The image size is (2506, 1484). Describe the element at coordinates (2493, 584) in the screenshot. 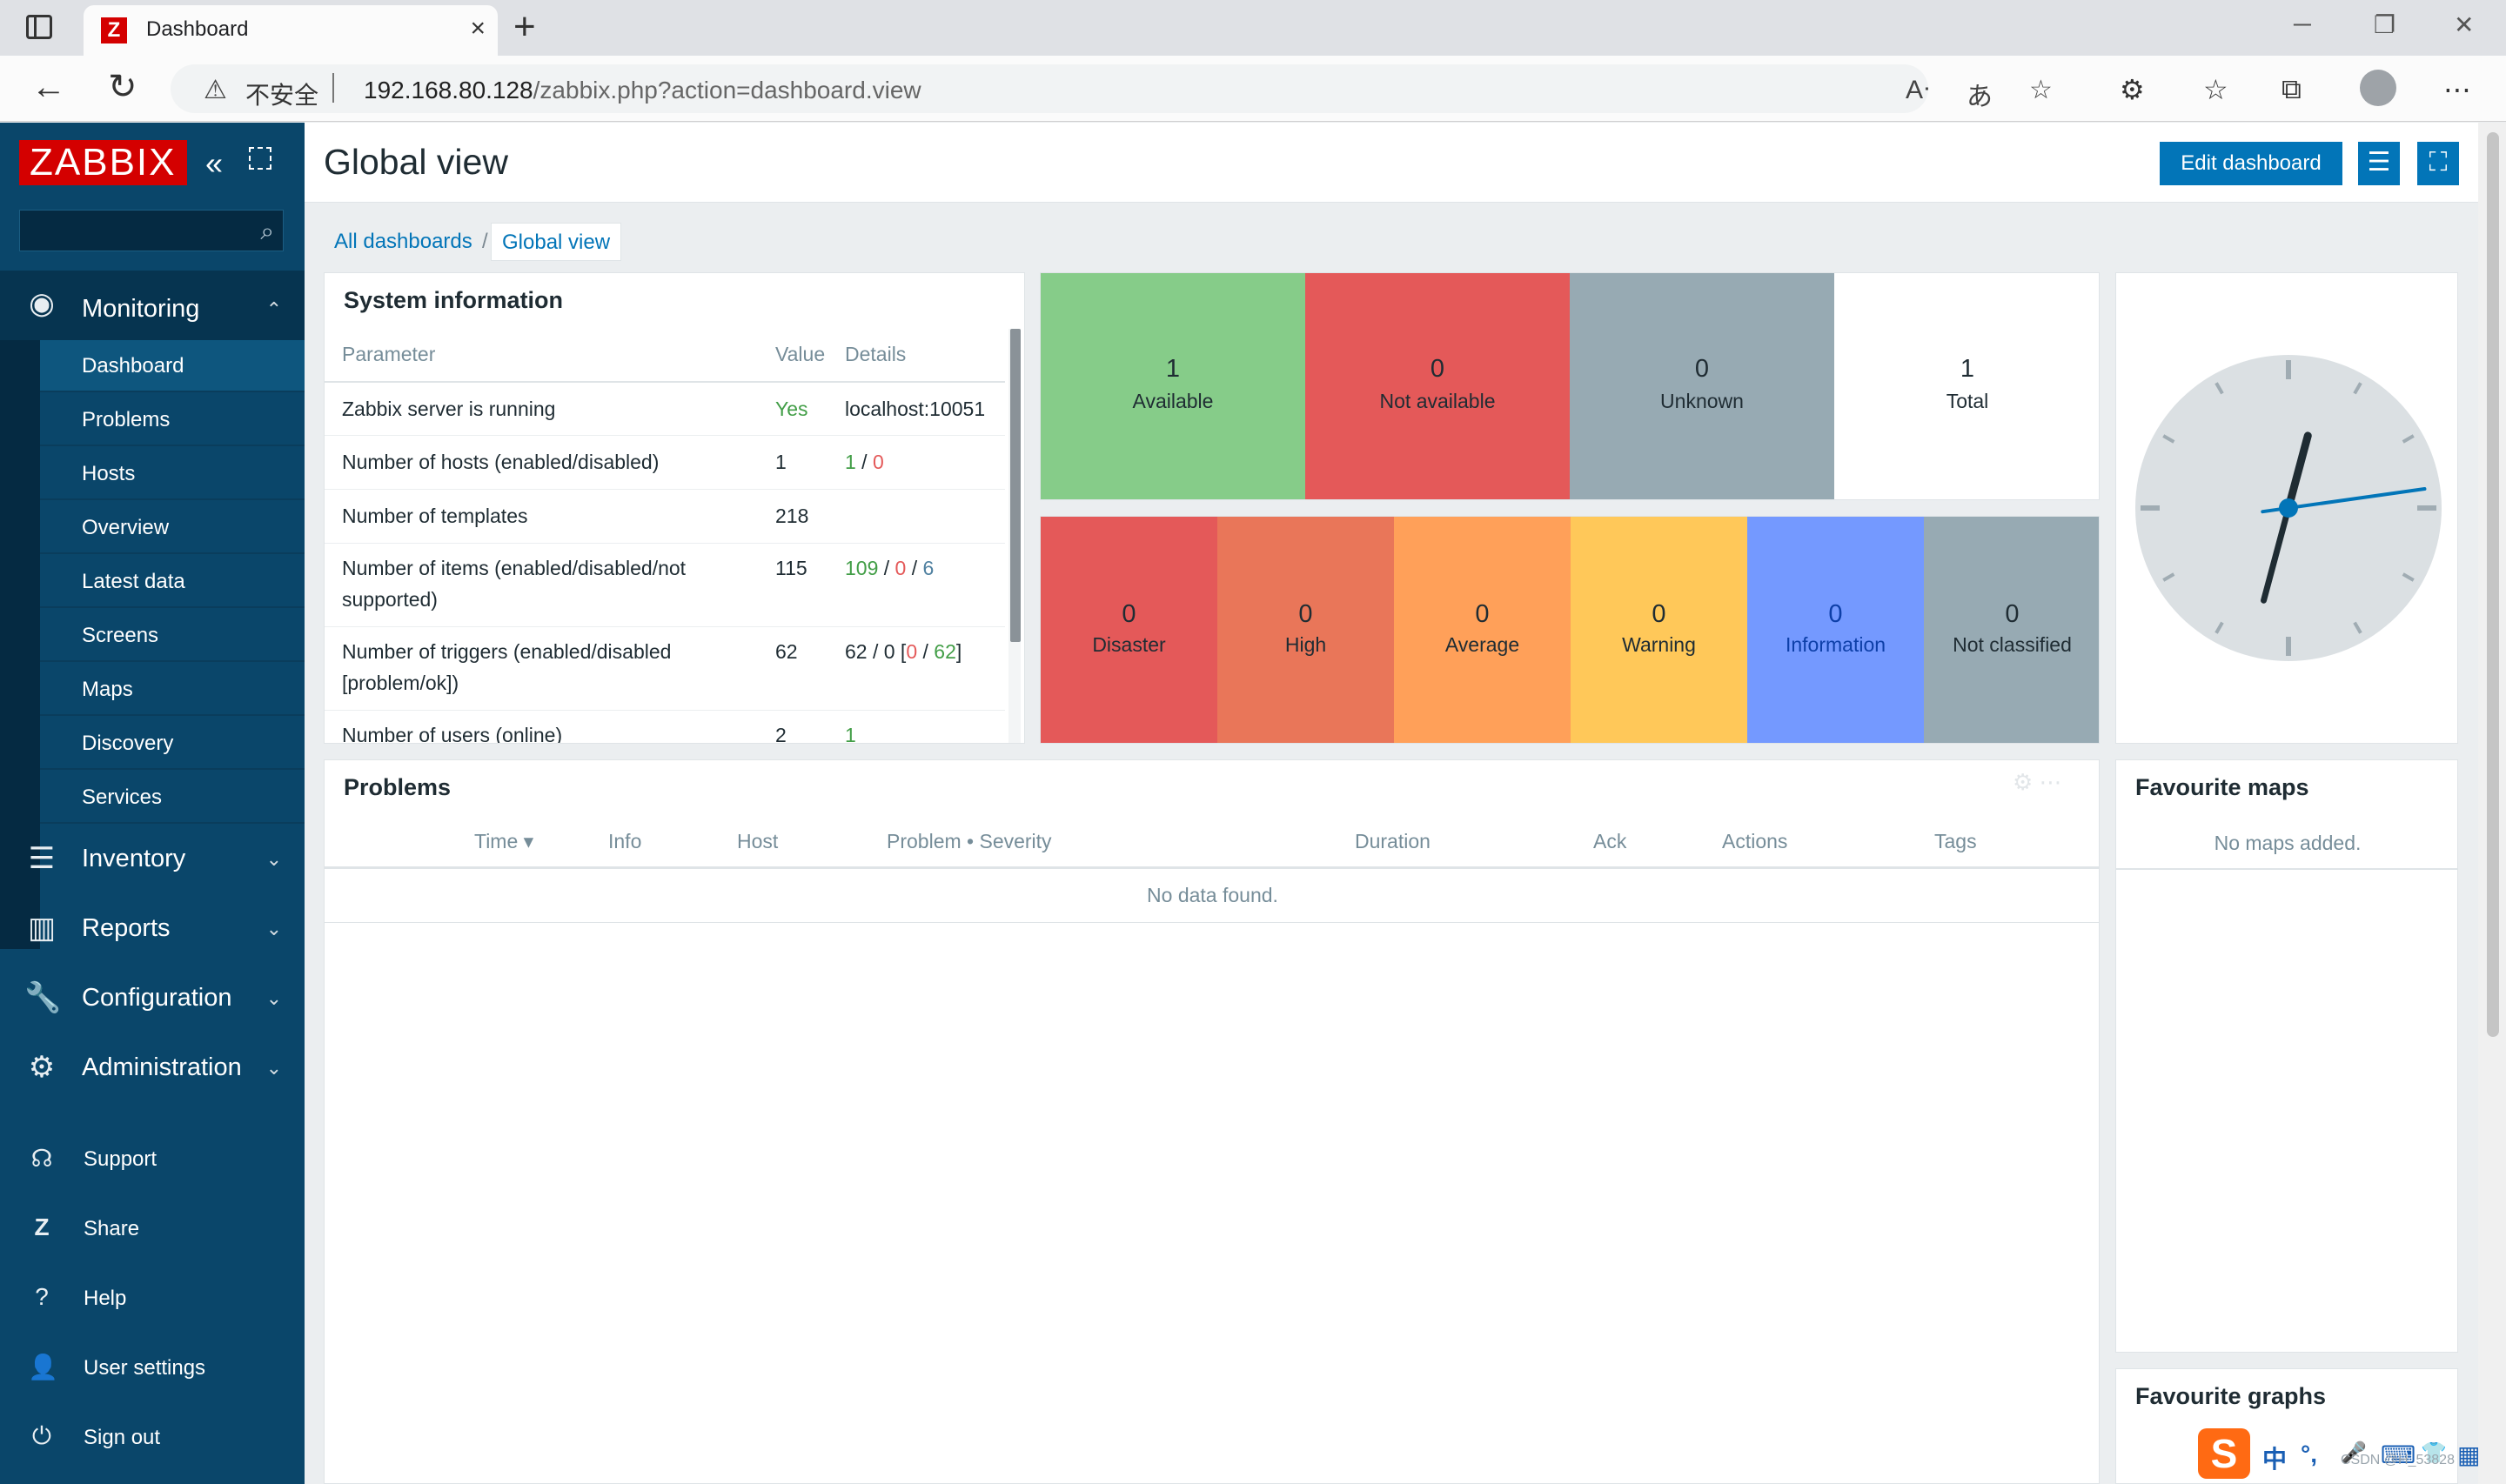

I see `page-scrollbar-thumb` at that location.